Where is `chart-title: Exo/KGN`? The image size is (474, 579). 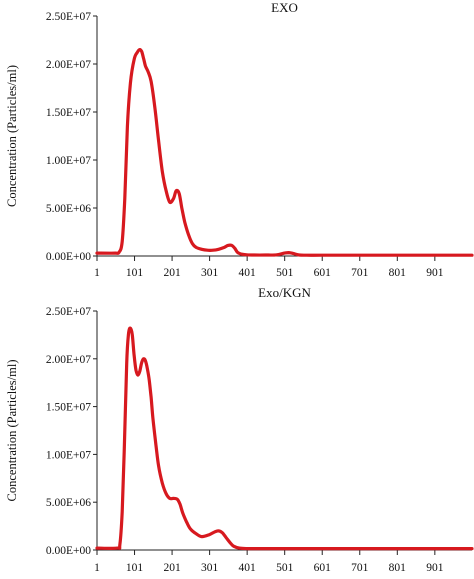
chart-title: Exo/KGN is located at coordinates (284, 292).